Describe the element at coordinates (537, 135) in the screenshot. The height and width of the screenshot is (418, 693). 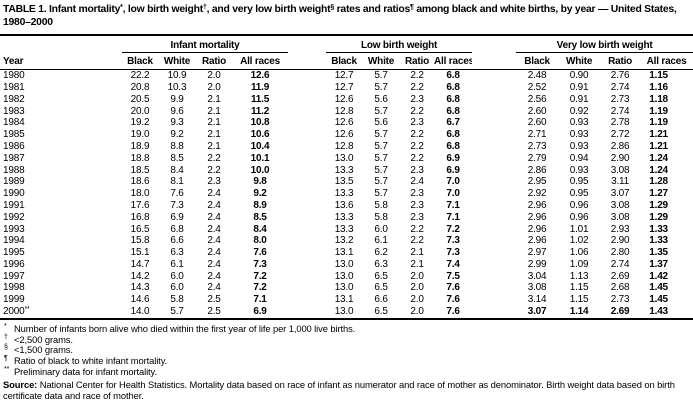
I see `data-cell: 2.71` at that location.